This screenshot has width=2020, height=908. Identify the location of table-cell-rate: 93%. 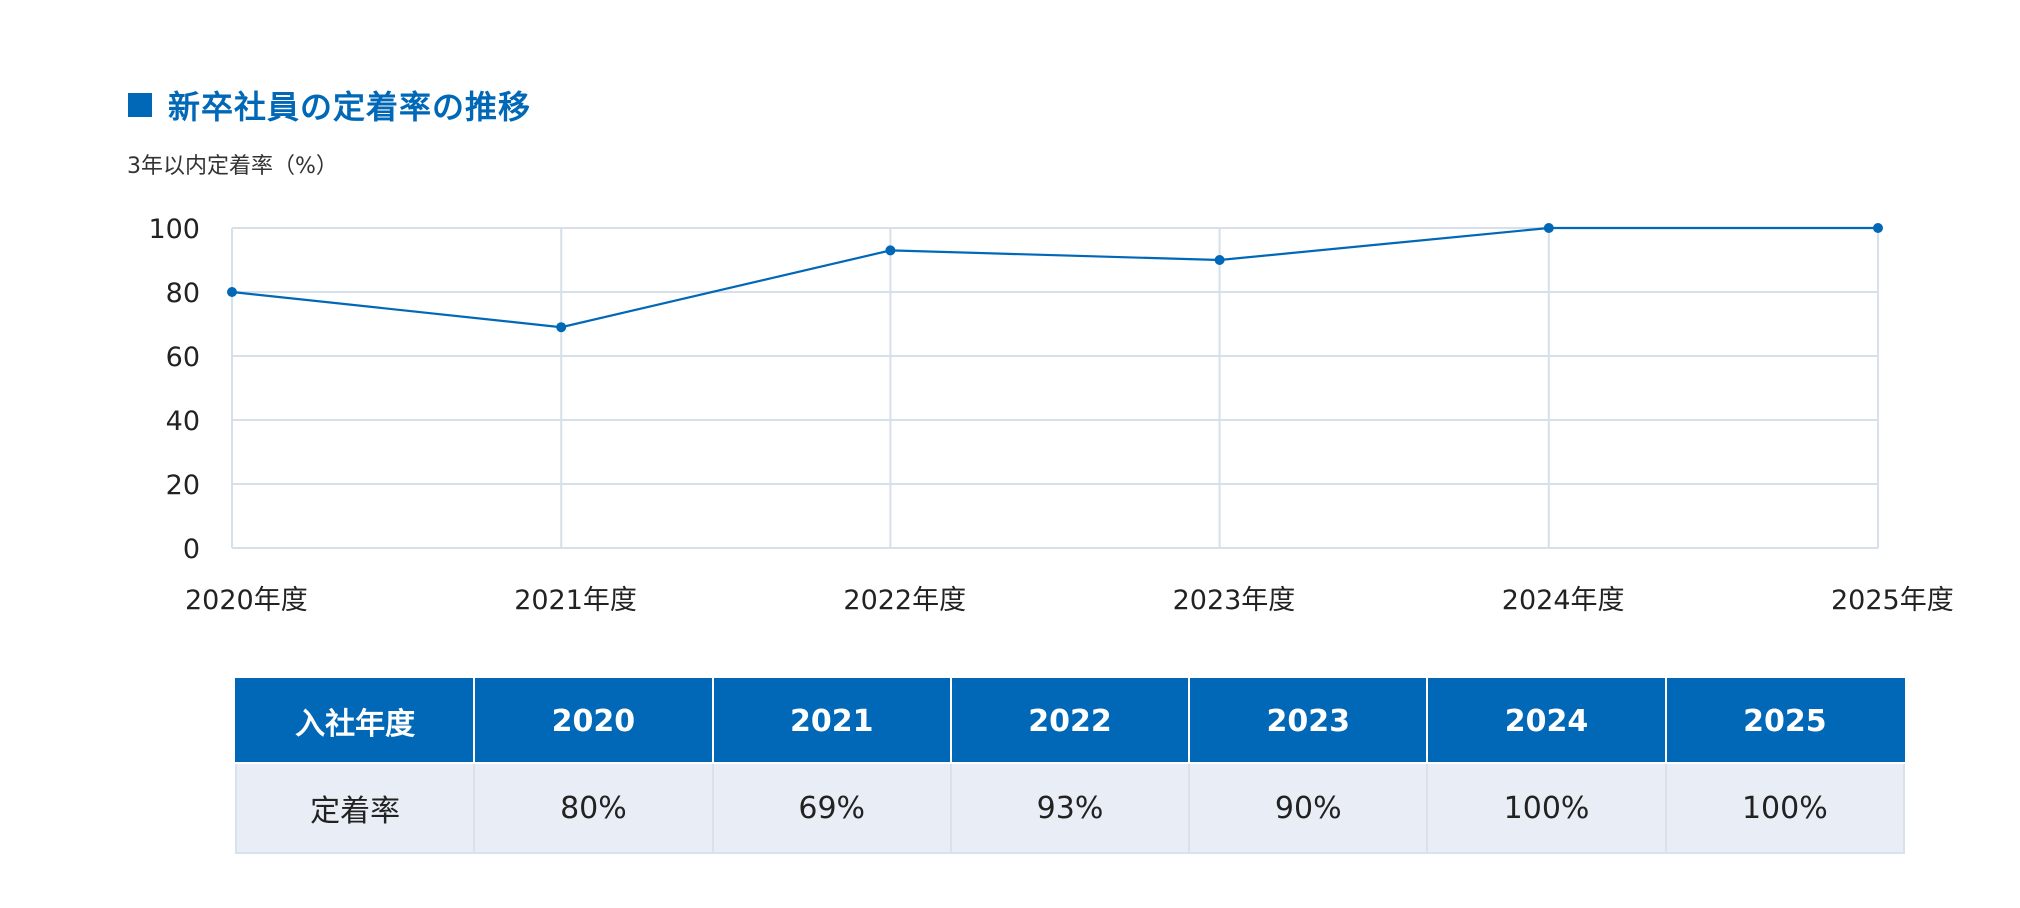
(1070, 808).